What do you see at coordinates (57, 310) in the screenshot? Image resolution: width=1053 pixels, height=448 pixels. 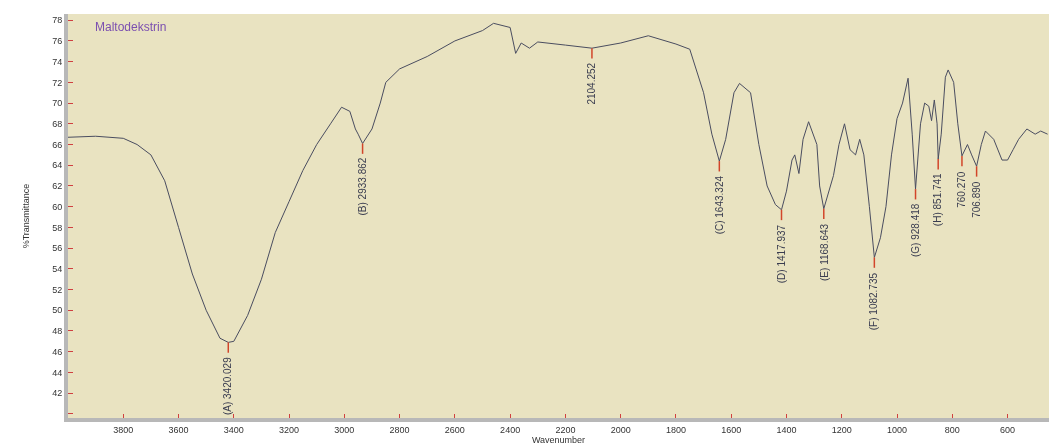 I see `y-tick-label: 50` at bounding box center [57, 310].